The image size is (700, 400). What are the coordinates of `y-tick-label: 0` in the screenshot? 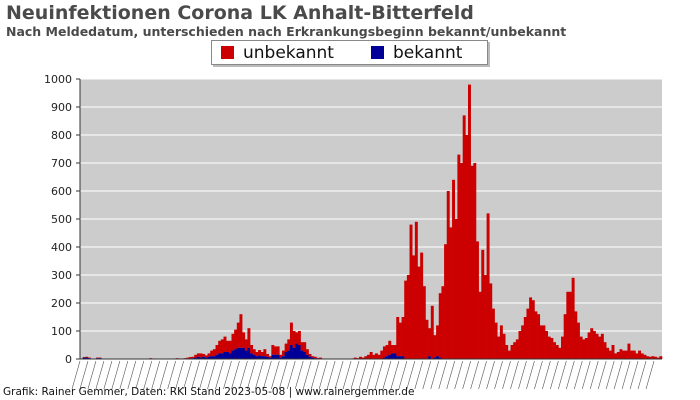 It's located at (68, 359).